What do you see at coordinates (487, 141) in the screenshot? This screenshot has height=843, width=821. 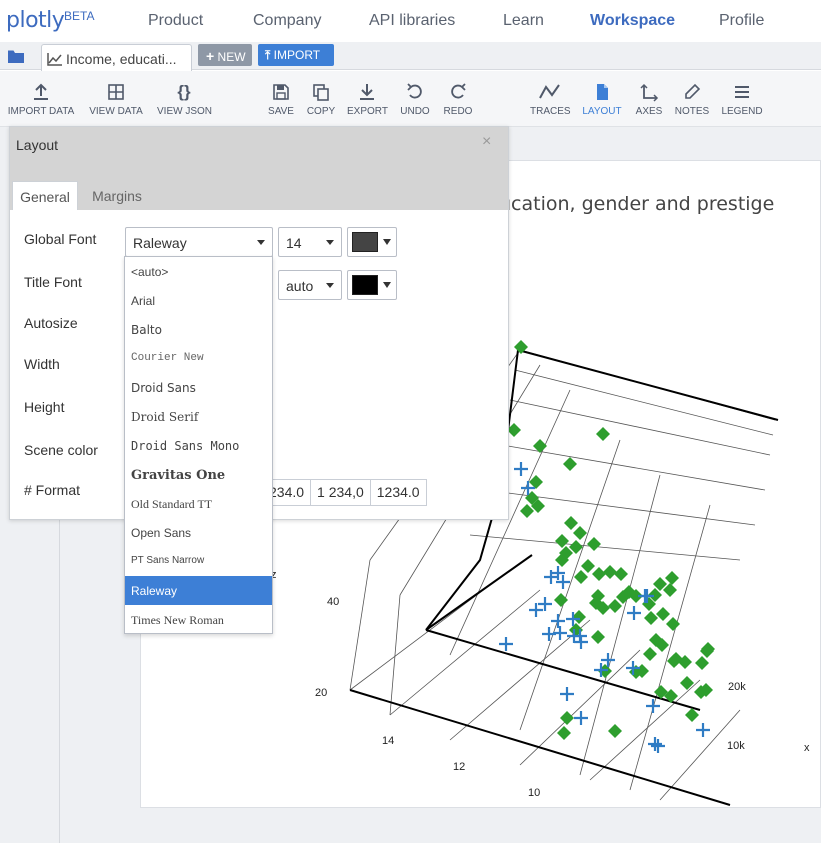 I see `close-icon: ×` at bounding box center [487, 141].